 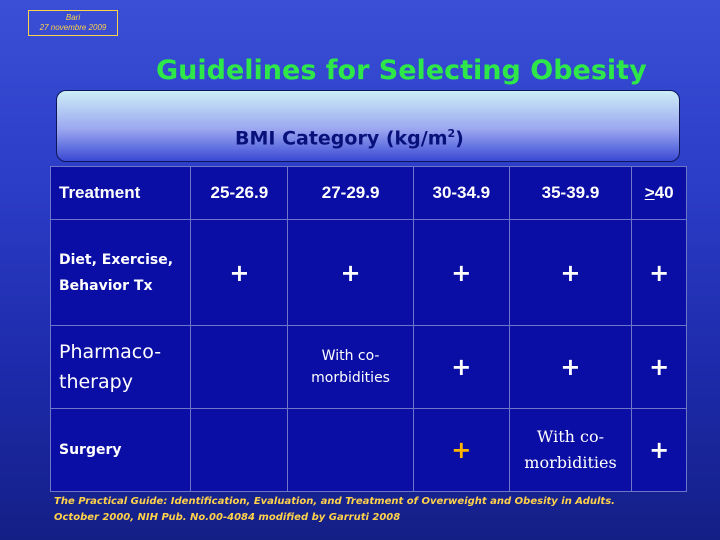 What do you see at coordinates (350, 378) in the screenshot?
I see `cell-pharm-27-line2: morbidities` at bounding box center [350, 378].